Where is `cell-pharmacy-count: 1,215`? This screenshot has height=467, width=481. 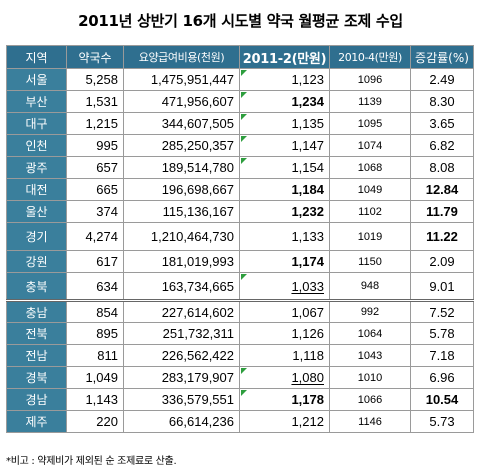 cell-pharmacy-count: 1,215 is located at coordinates (95, 123).